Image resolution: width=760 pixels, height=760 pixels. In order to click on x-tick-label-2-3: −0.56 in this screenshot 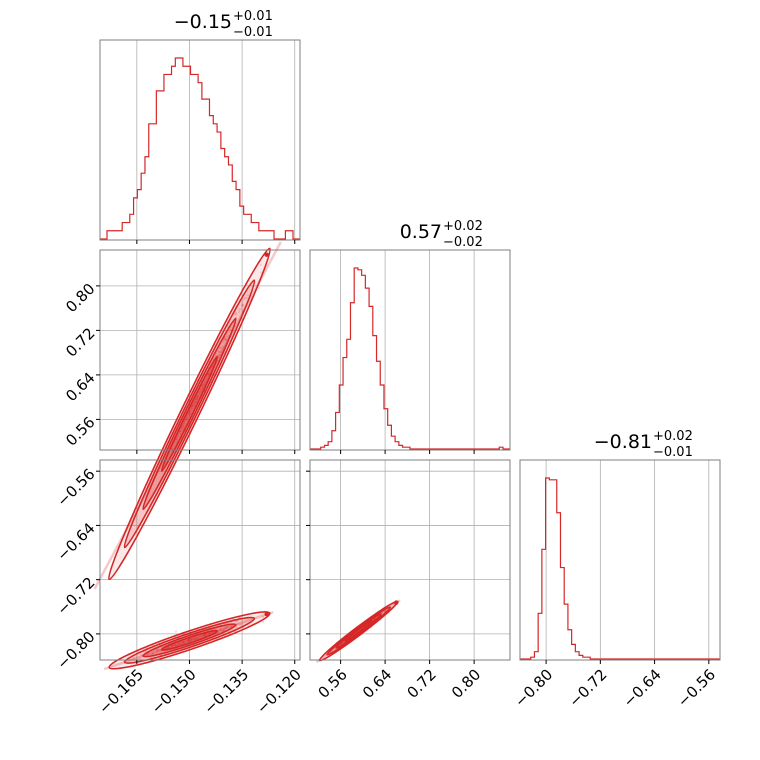, I will do `click(696, 688)`.